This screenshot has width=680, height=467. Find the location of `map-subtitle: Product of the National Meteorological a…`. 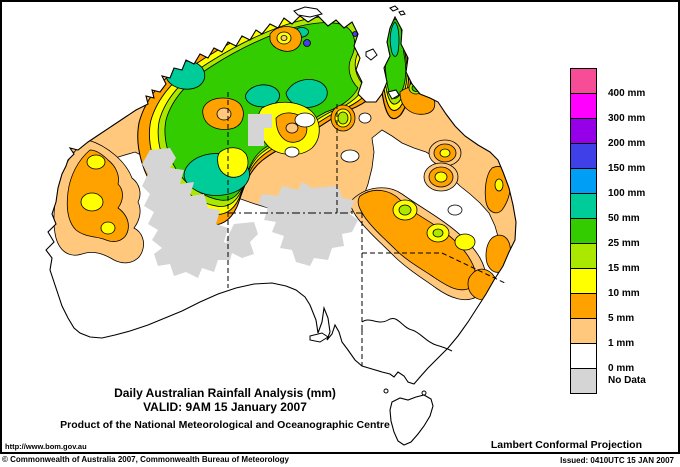

map-subtitle: Product of the National Meteorological a… is located at coordinates (225, 425).